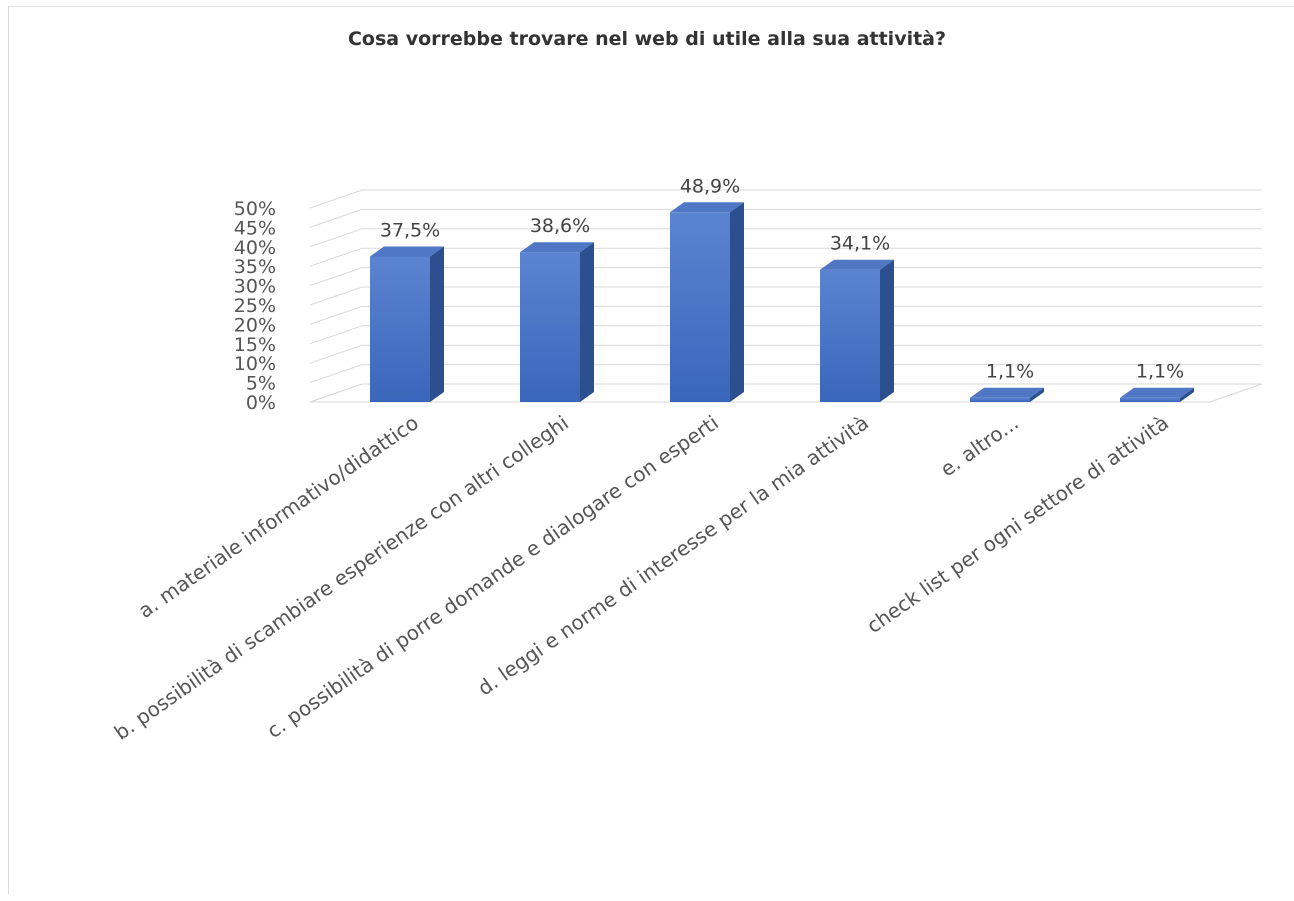 The height and width of the screenshot is (901, 1294). I want to click on y-axis: 0%5%10%15%20%25%30%35%40%45%50%, so click(255, 306).